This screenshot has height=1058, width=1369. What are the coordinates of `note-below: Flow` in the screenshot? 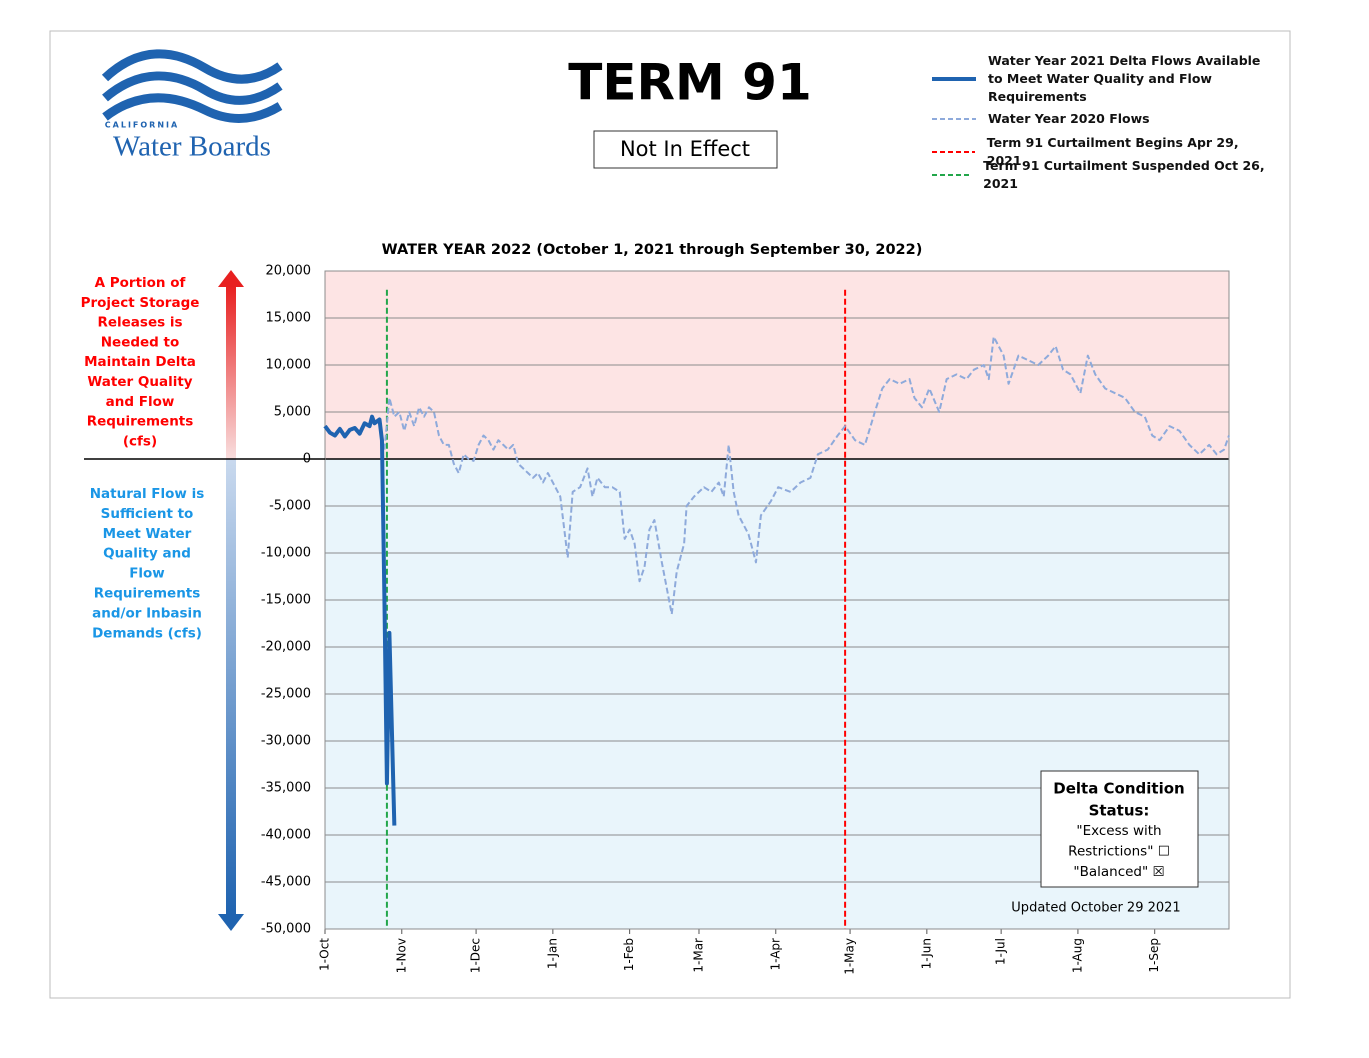 It's located at (147, 574).